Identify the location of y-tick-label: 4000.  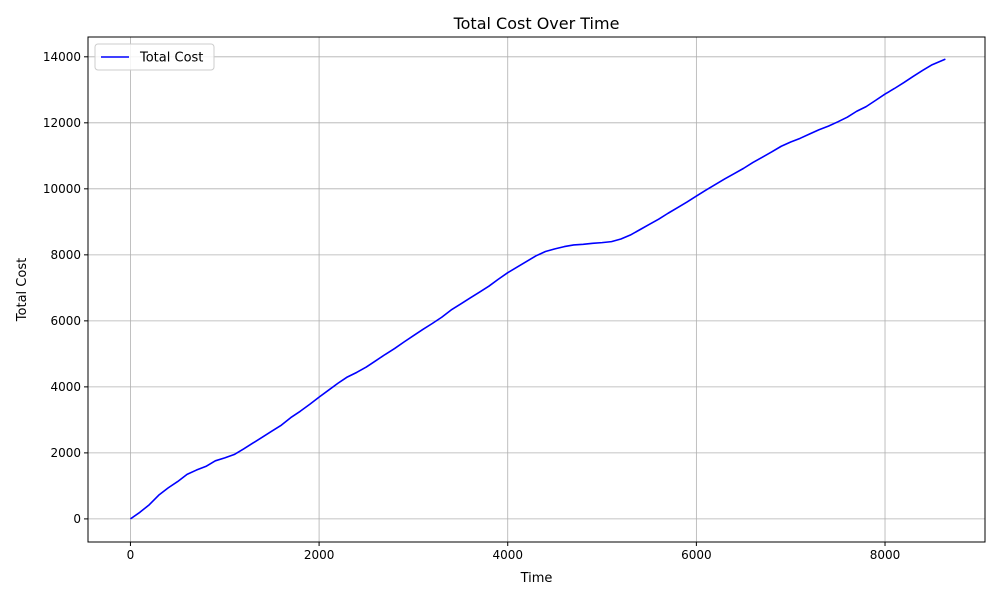
(65, 387).